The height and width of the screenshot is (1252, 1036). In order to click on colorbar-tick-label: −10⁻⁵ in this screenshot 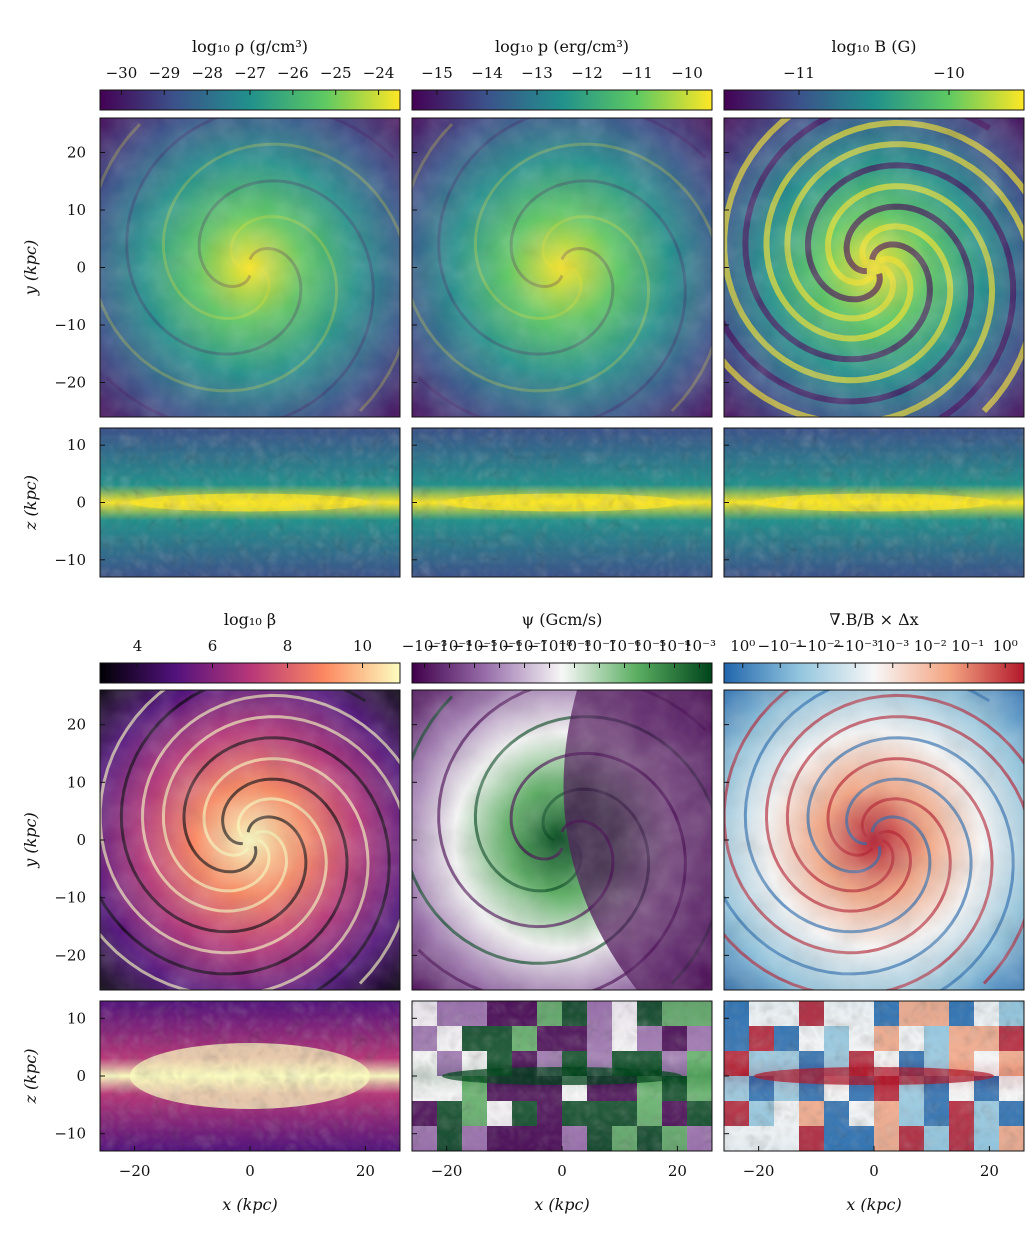, I will do `click(475, 646)`.